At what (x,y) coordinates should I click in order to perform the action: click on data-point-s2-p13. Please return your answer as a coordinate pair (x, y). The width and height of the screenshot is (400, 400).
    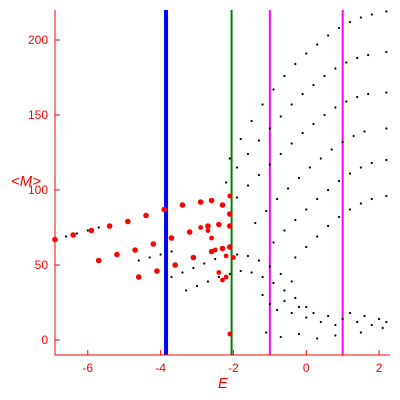
    Looking at the image, I should click on (386, 92).